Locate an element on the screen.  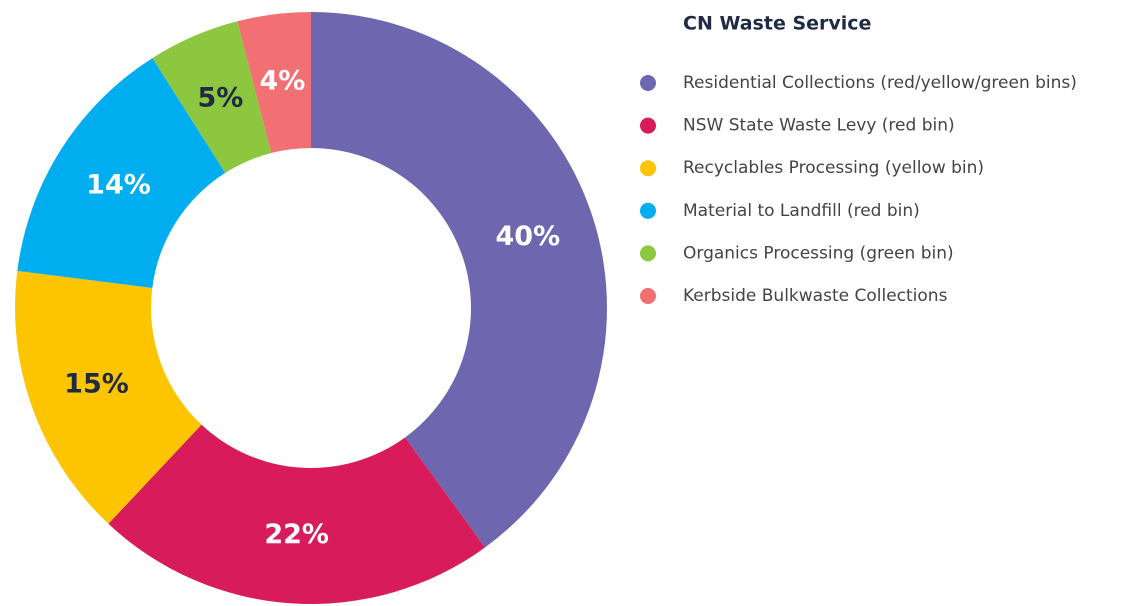
data-label: 15% is located at coordinates (96, 384).